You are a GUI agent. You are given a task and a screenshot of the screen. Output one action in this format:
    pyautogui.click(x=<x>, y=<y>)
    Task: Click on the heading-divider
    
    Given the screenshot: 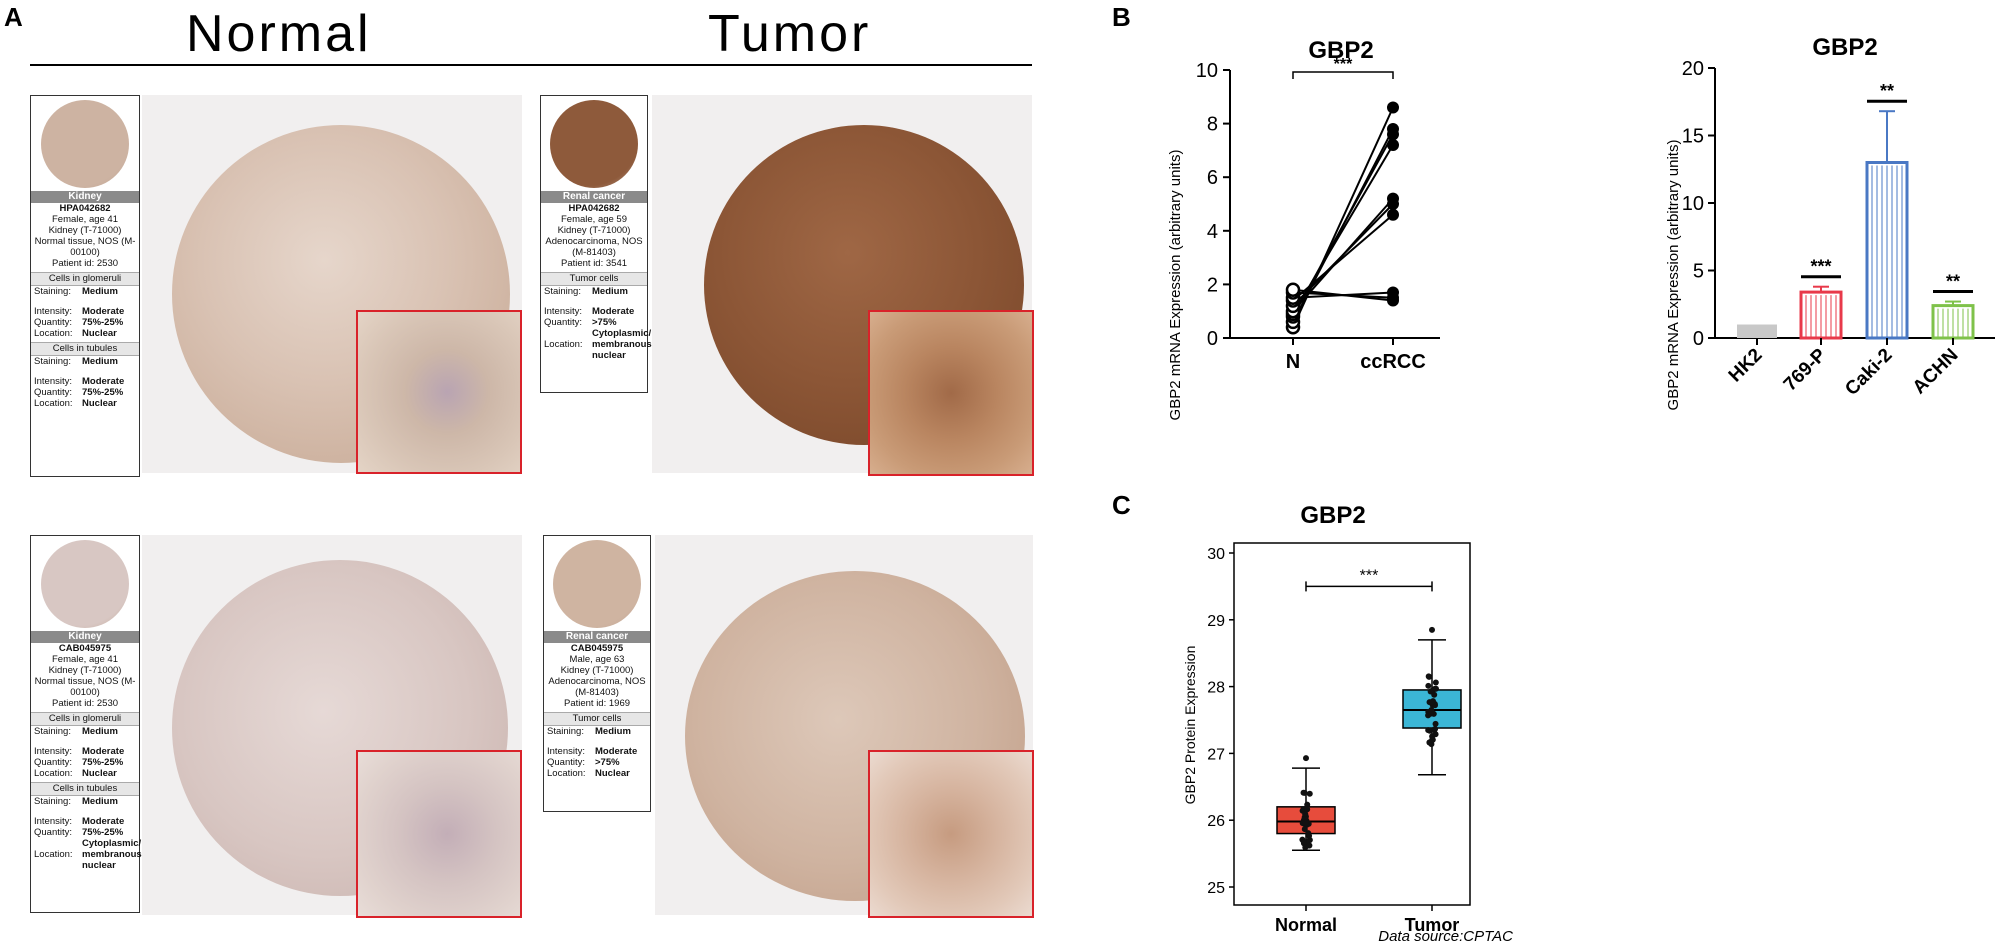 What is the action you would take?
    pyautogui.click(x=531, y=65)
    